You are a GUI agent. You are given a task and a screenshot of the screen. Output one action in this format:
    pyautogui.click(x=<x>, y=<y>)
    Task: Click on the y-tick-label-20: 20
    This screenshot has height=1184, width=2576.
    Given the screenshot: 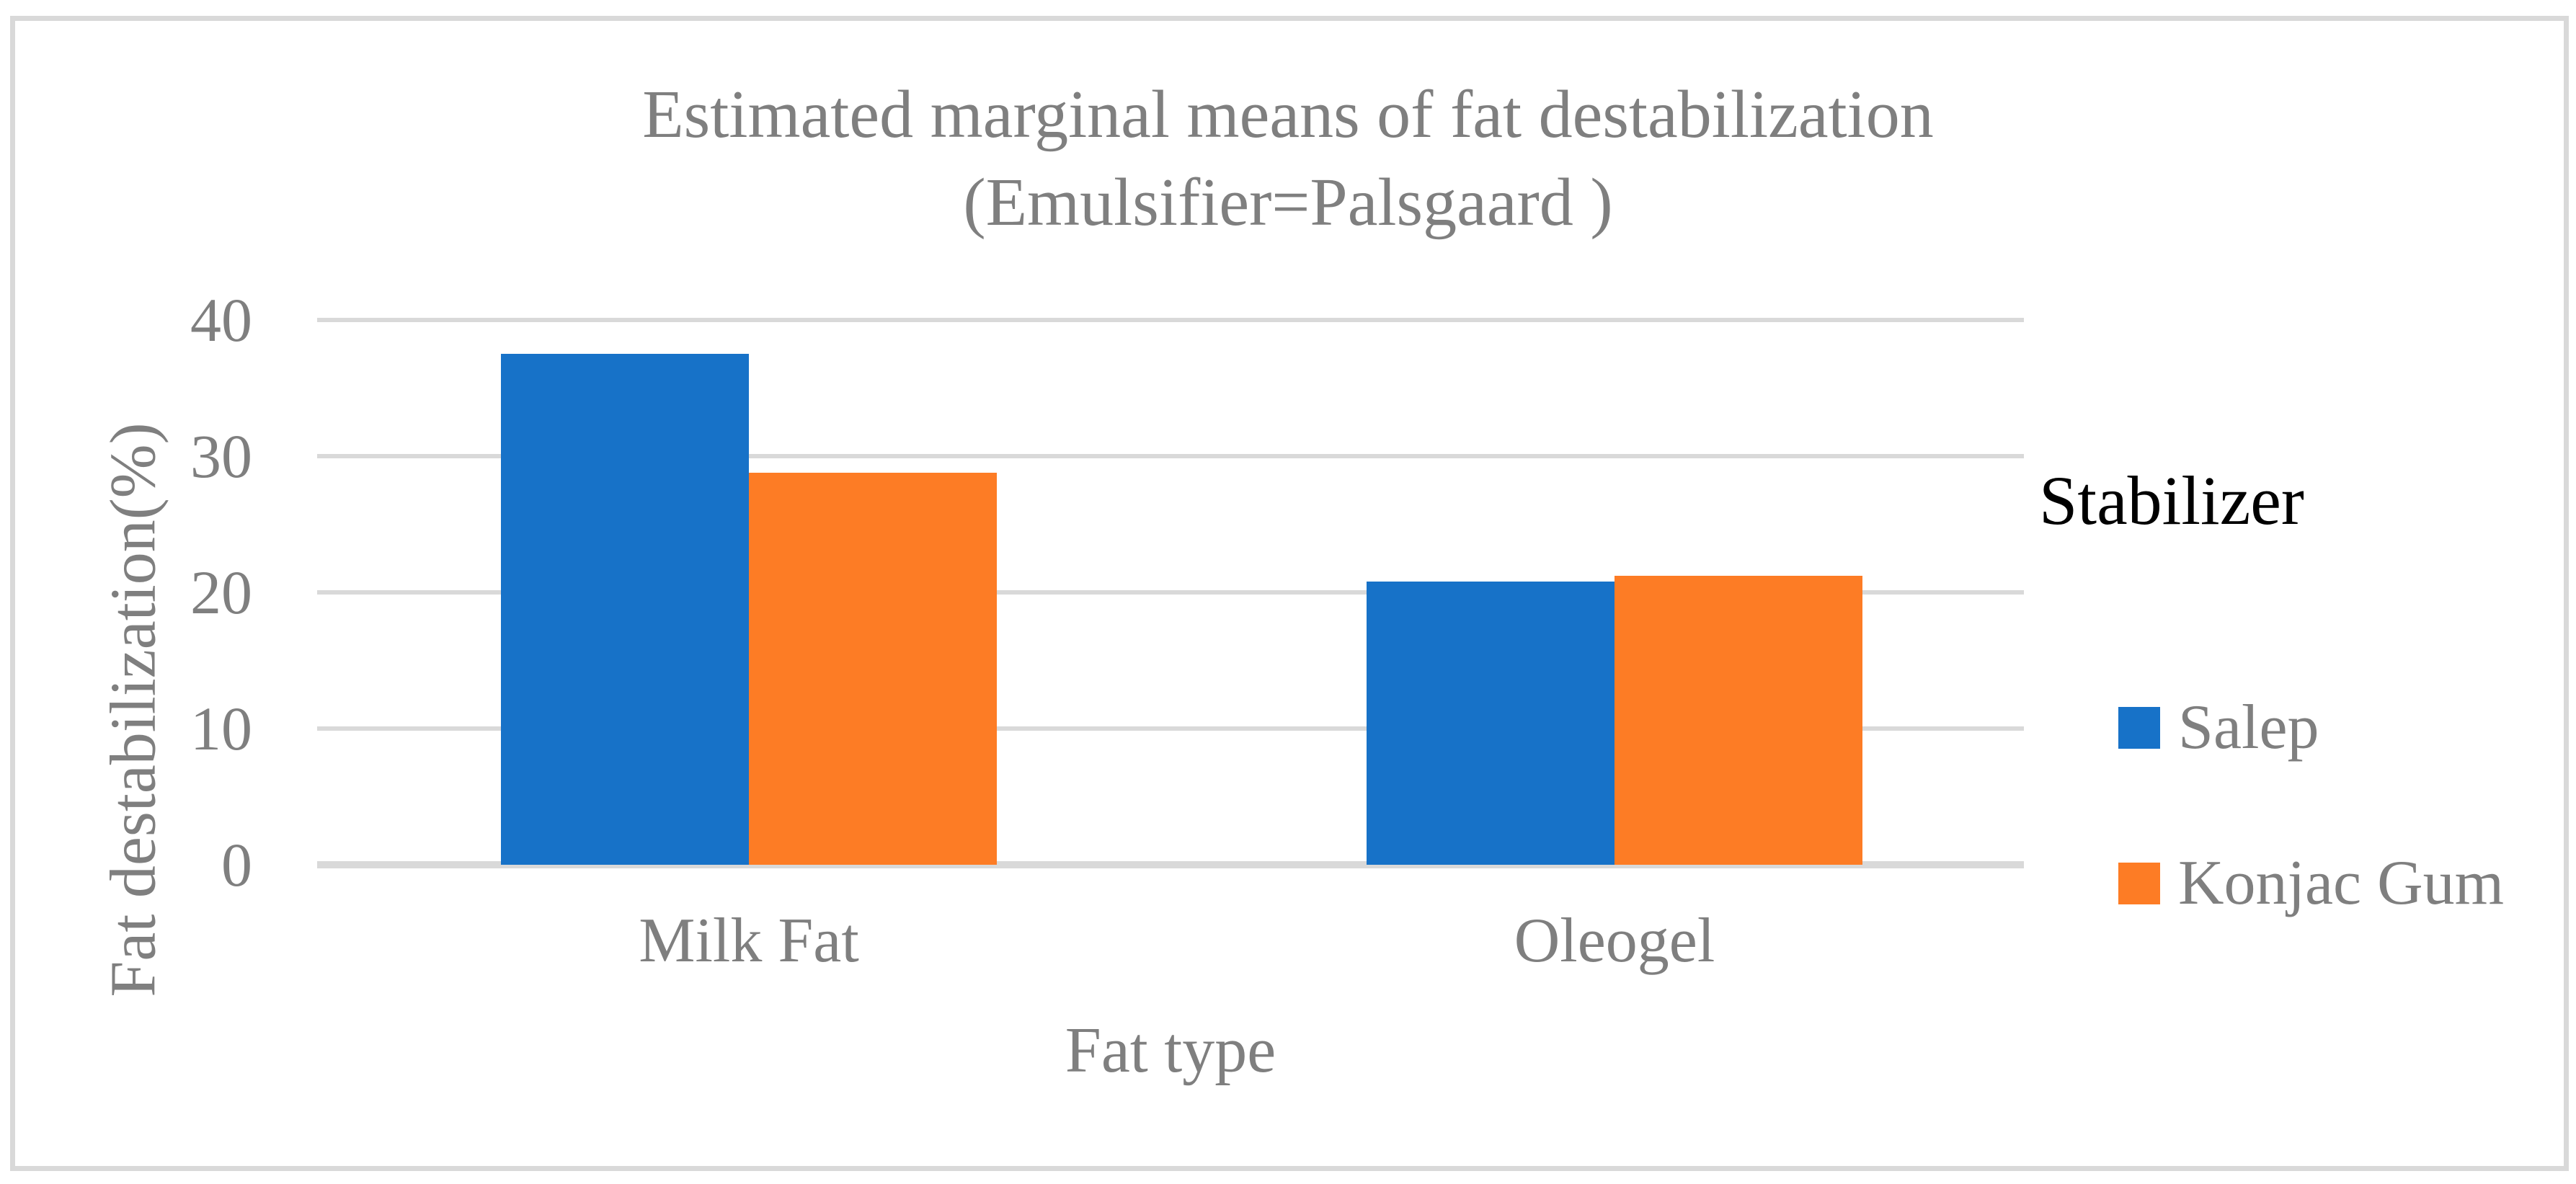 What is the action you would take?
    pyautogui.click(x=221, y=592)
    